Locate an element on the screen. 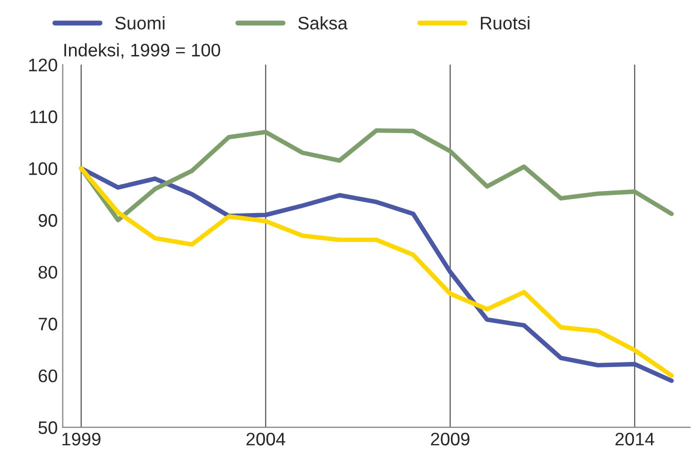  y-tick-label: 90 is located at coordinates (48, 220).